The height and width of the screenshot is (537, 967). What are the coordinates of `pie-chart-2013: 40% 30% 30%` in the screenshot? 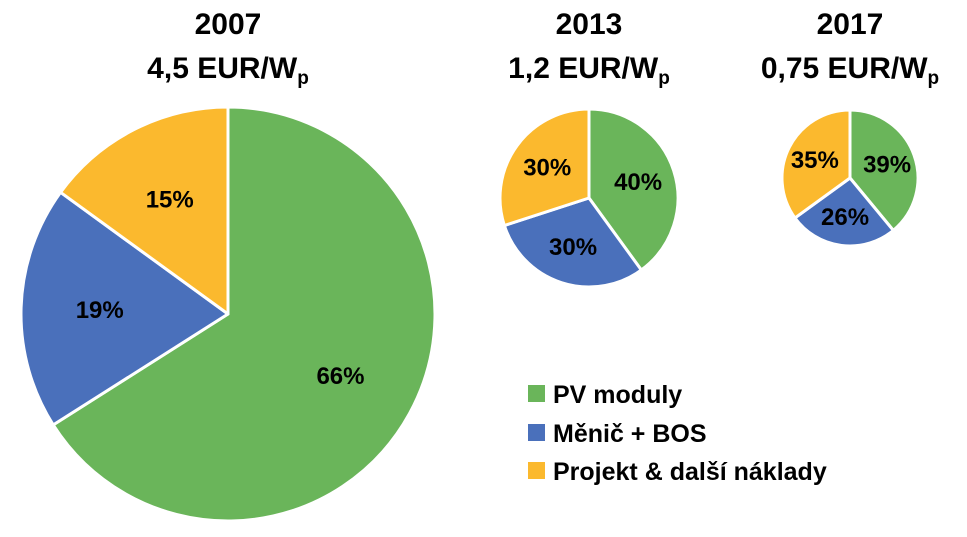 It's located at (589, 198).